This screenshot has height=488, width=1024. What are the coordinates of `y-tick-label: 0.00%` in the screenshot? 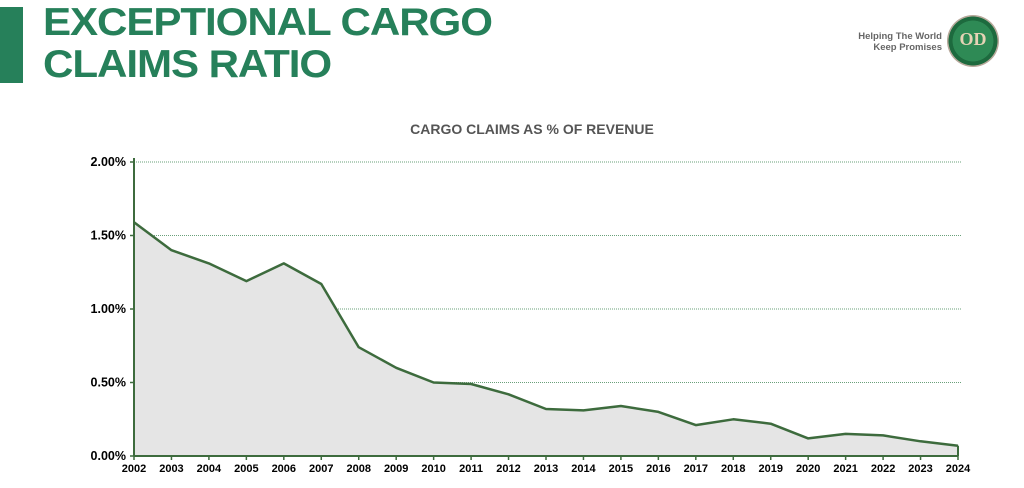 It's located at (108, 456).